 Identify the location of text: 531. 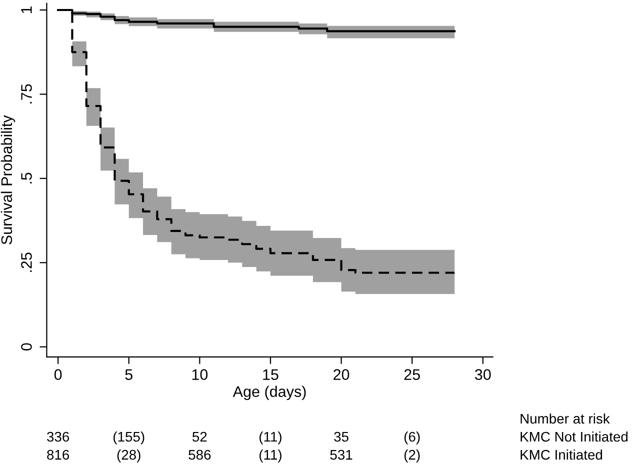
(341, 455).